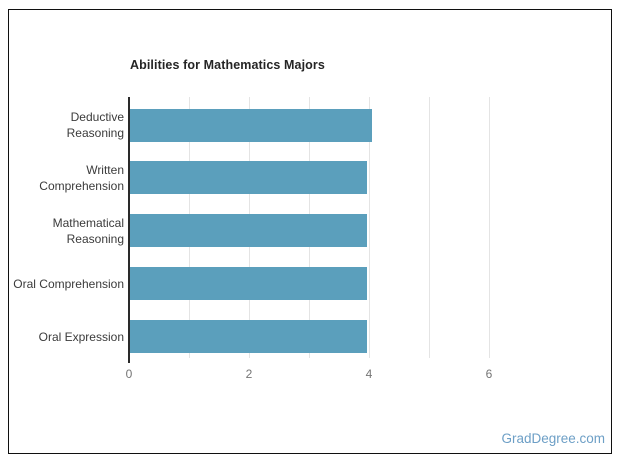 The width and height of the screenshot is (620, 465). Describe the element at coordinates (227, 65) in the screenshot. I see `chart-title: Abilities for Mathematics Majors` at that location.